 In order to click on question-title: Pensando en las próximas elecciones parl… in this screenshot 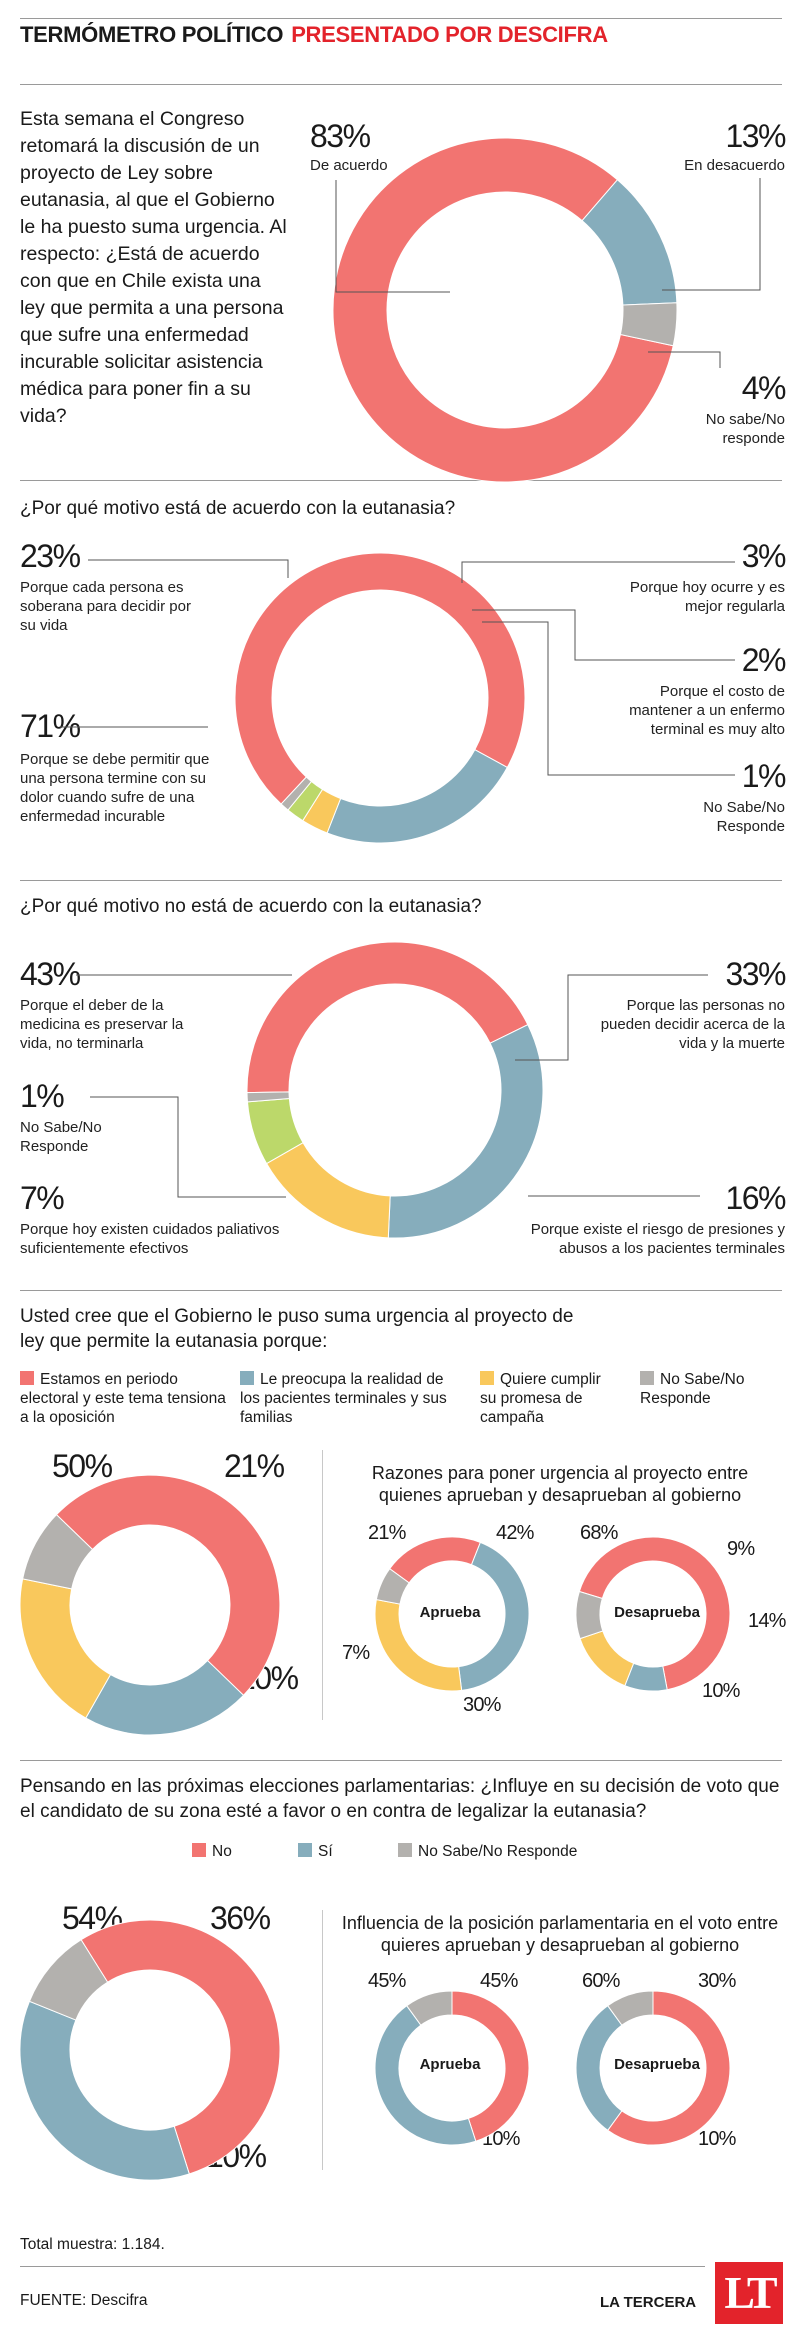, I will do `click(400, 1799)`.